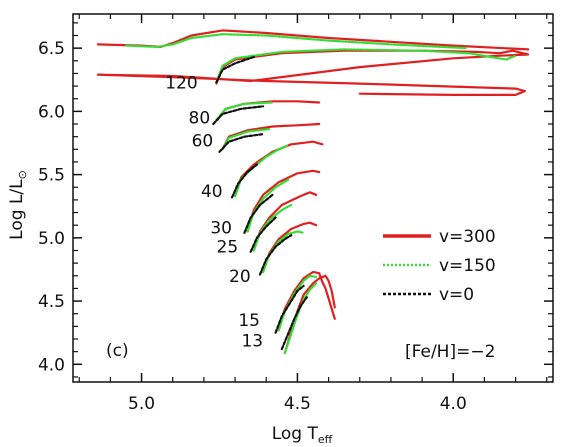 The image size is (570, 447). I want to click on y-tick-label: 4.5, so click(51, 302).